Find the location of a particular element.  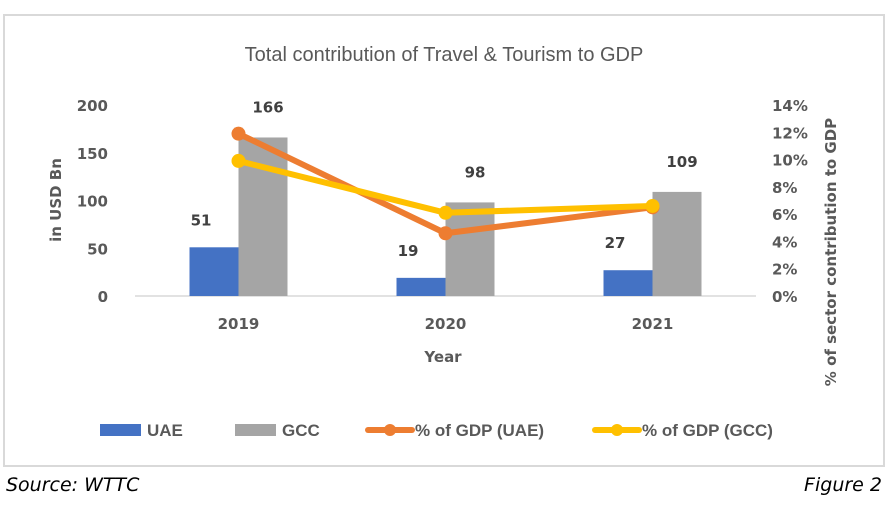

left-axis-title: in USD Bn is located at coordinates (56, 200).